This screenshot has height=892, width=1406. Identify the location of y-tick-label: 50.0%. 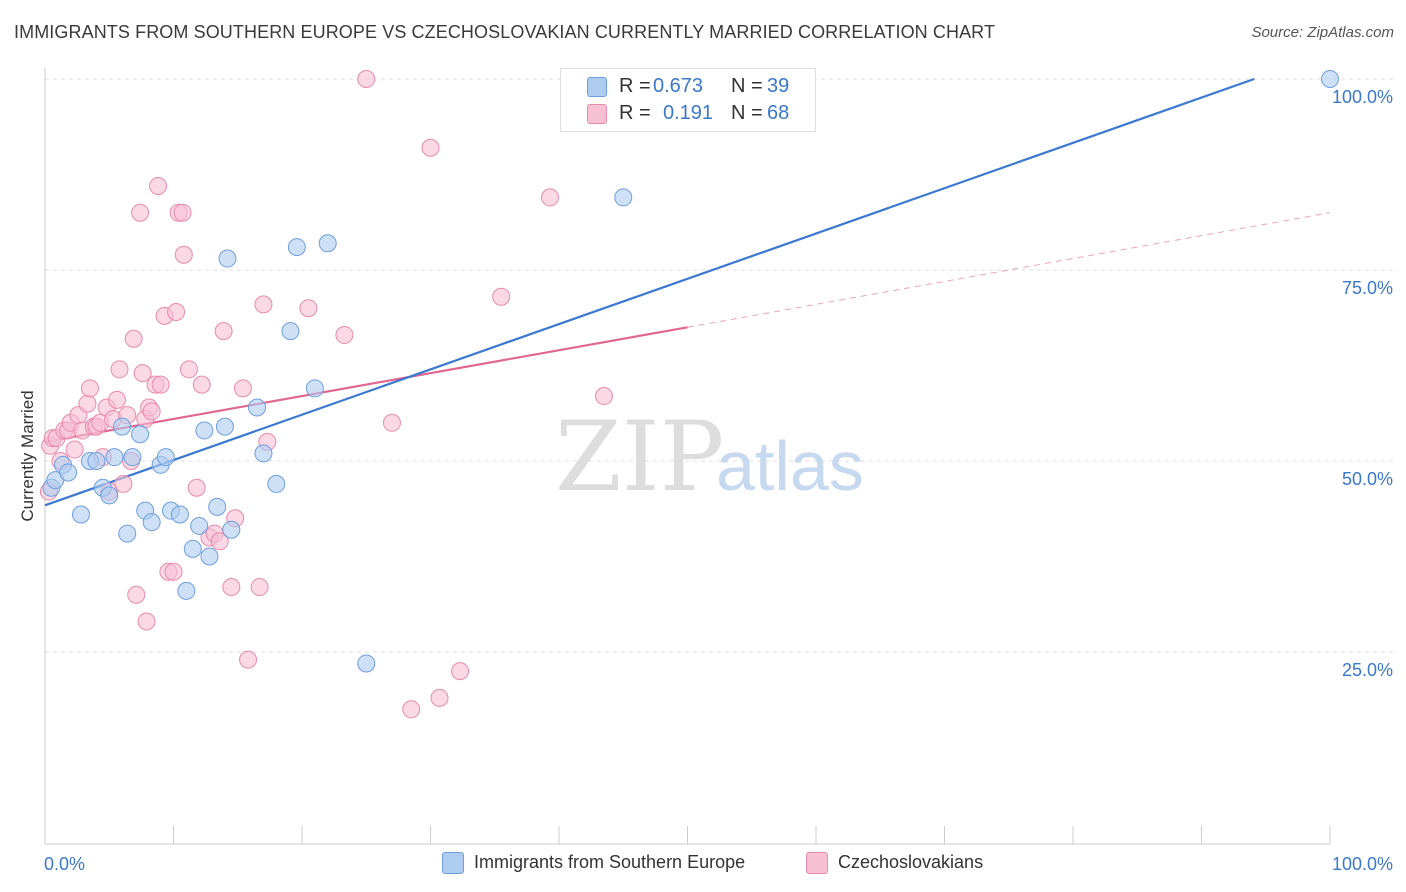
(1367, 479).